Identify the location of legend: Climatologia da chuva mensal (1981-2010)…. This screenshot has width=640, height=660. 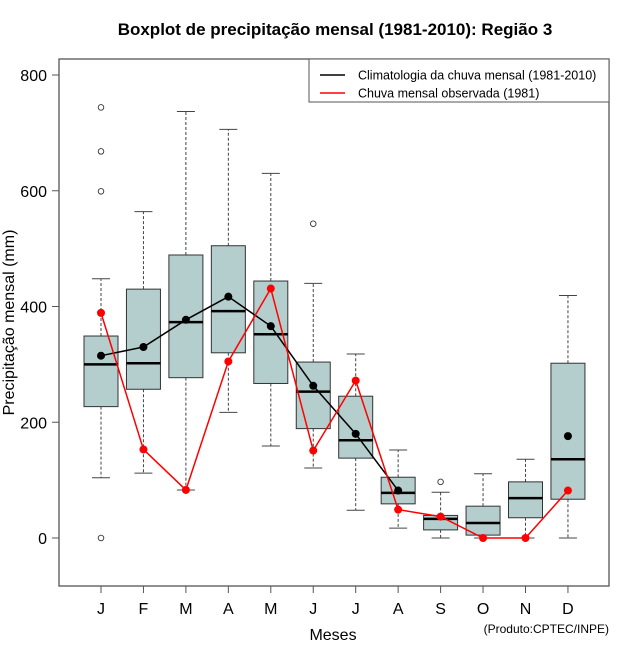
(459, 80).